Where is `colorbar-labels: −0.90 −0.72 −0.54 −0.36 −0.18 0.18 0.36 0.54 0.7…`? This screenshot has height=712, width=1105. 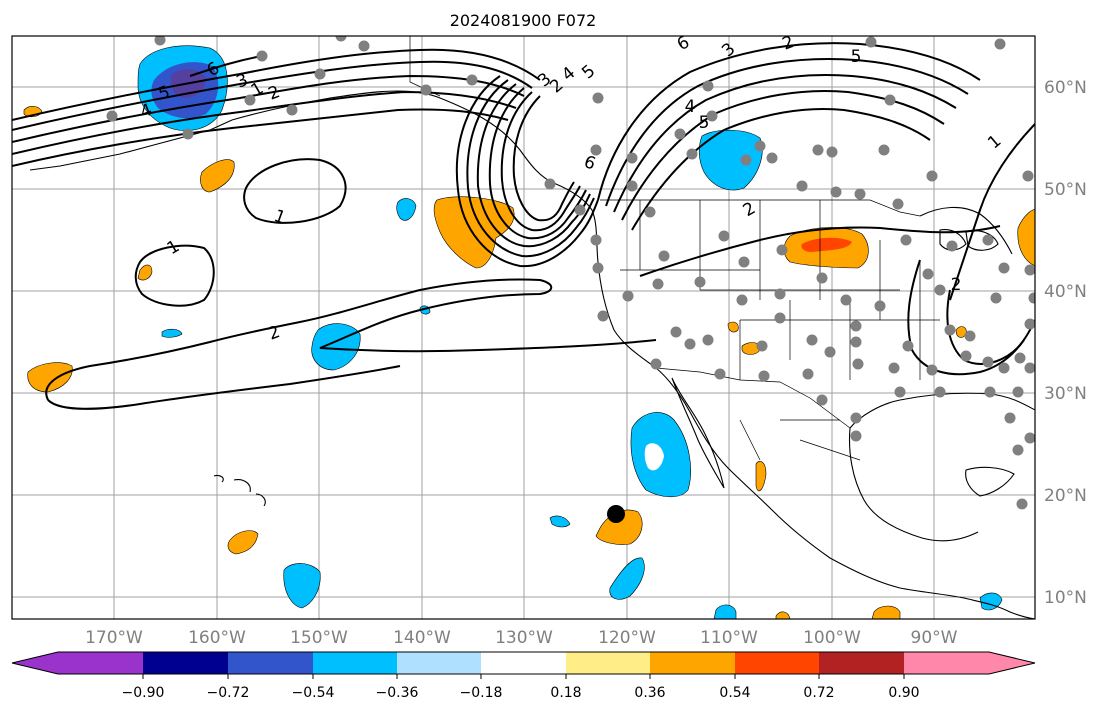 colorbar-labels: −0.90 −0.72 −0.54 −0.36 −0.18 0.18 0.36 0.54 0.7… is located at coordinates (521, 687).